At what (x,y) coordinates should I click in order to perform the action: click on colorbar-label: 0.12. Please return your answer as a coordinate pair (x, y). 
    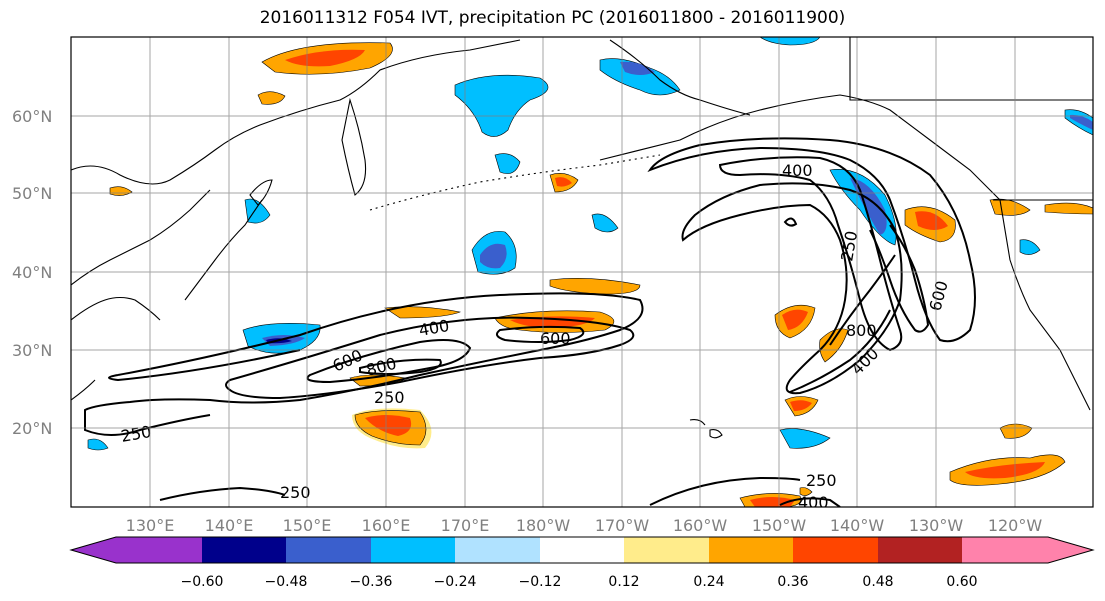
    Looking at the image, I should click on (623, 582).